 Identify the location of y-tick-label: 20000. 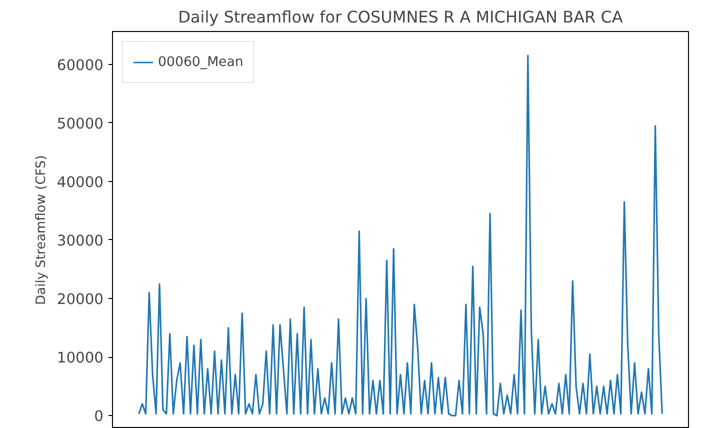
(80, 299).